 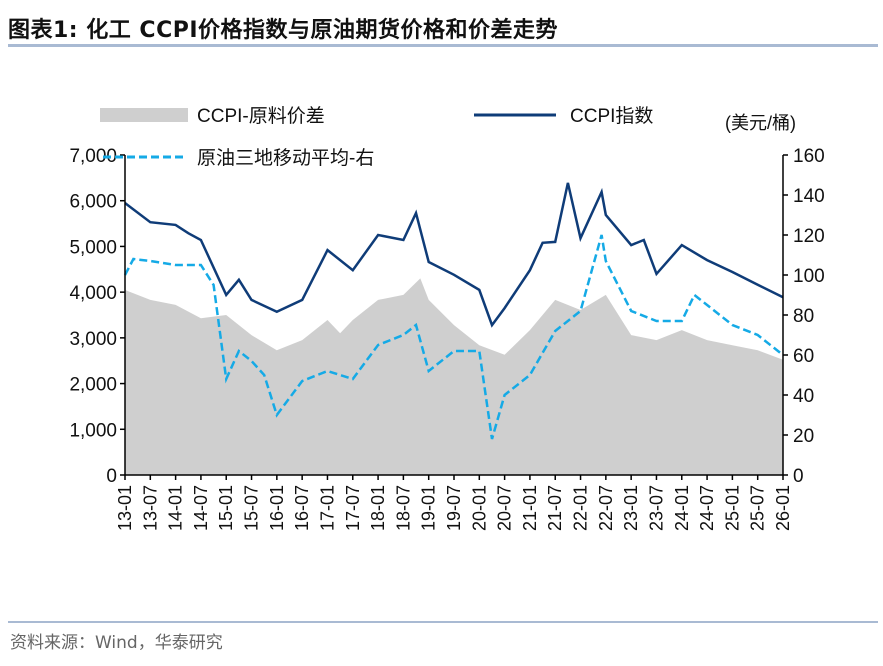 I want to click on left-tick-label: 4,000, so click(x=93, y=293).